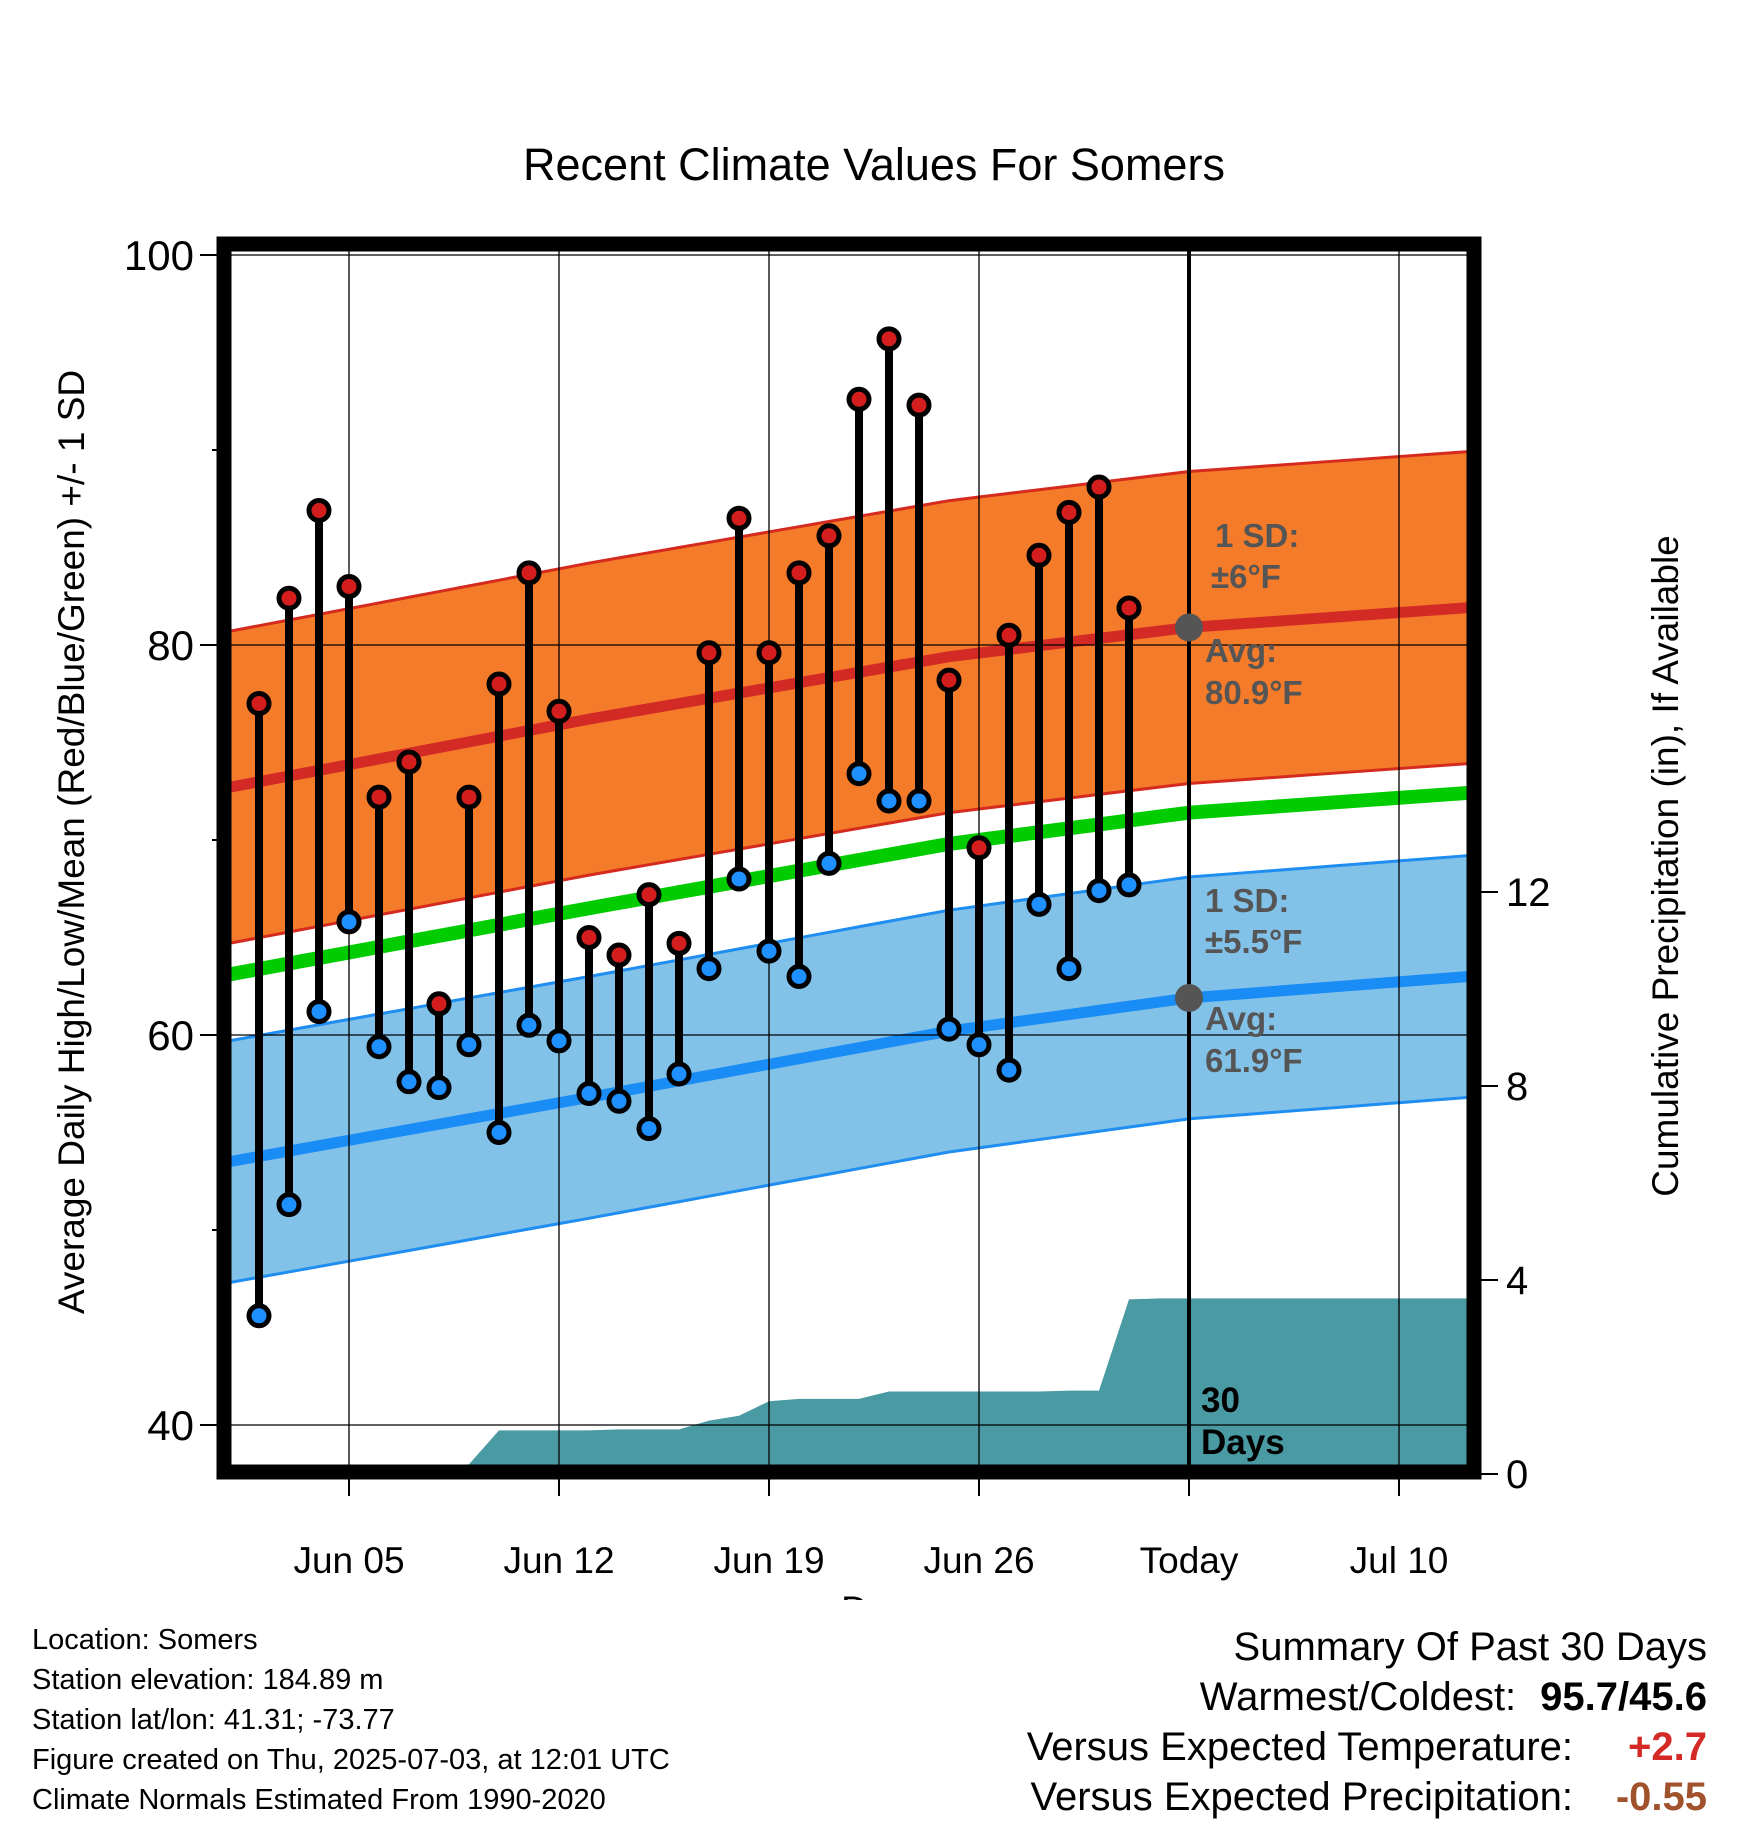 This screenshot has width=1748, height=1828. I want to click on normals-text: Climate Normals Estimated From 1990-2020, so click(319, 1800).